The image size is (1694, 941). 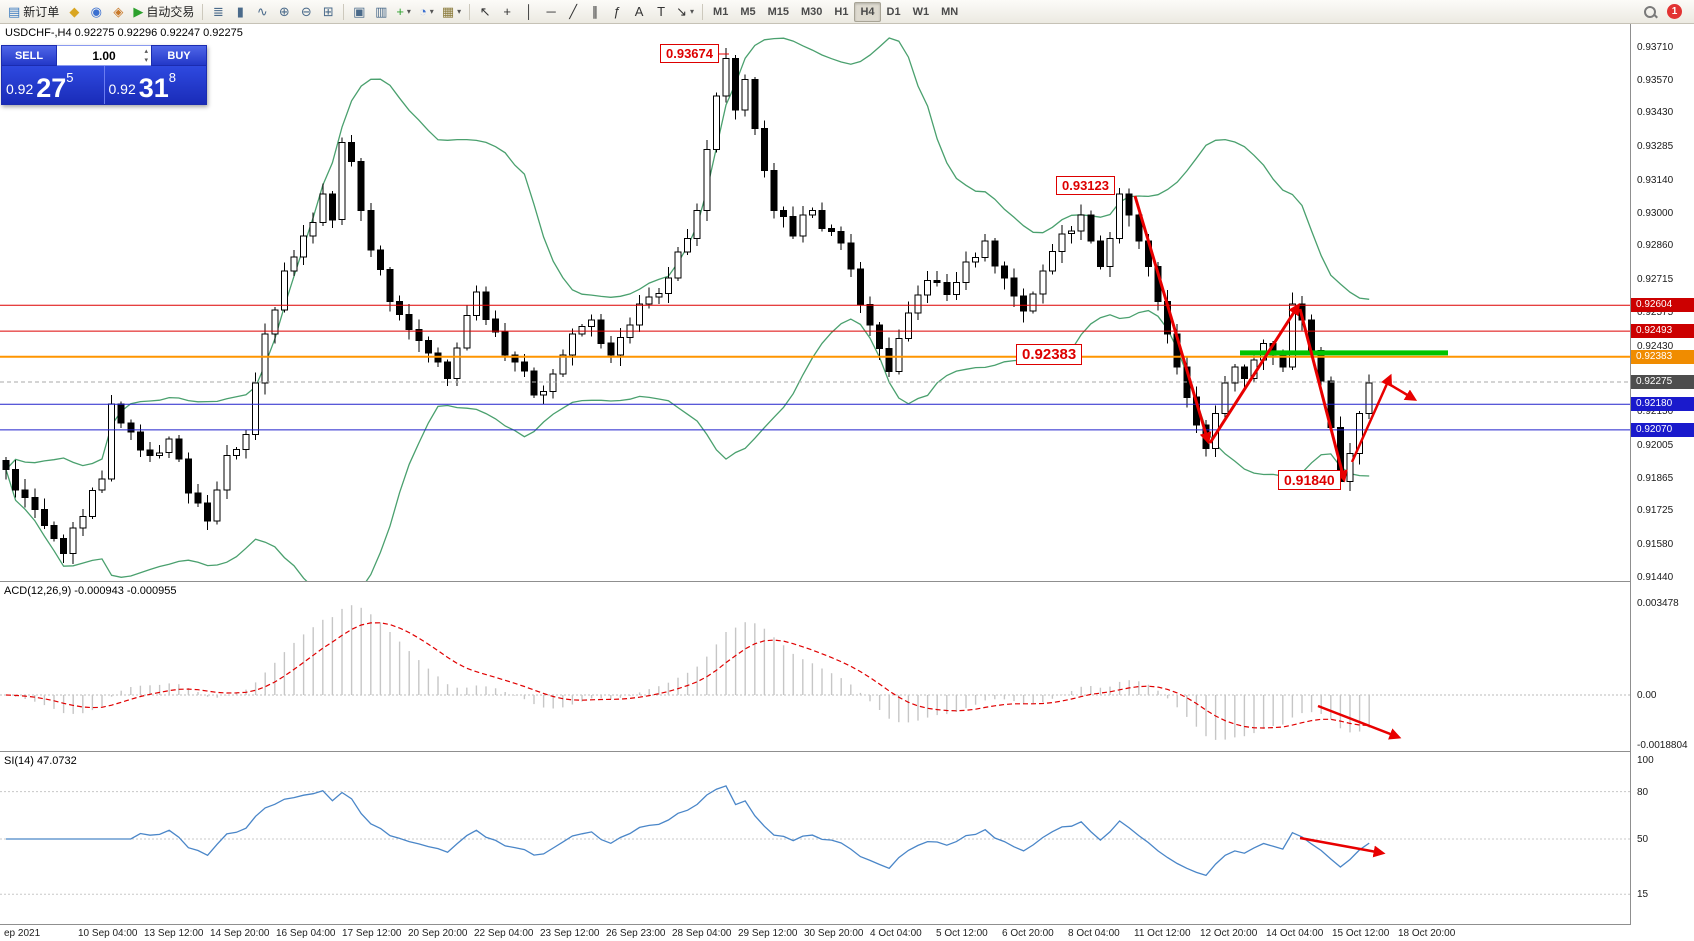 I want to click on profiles-button: ◉, so click(x=96, y=12).